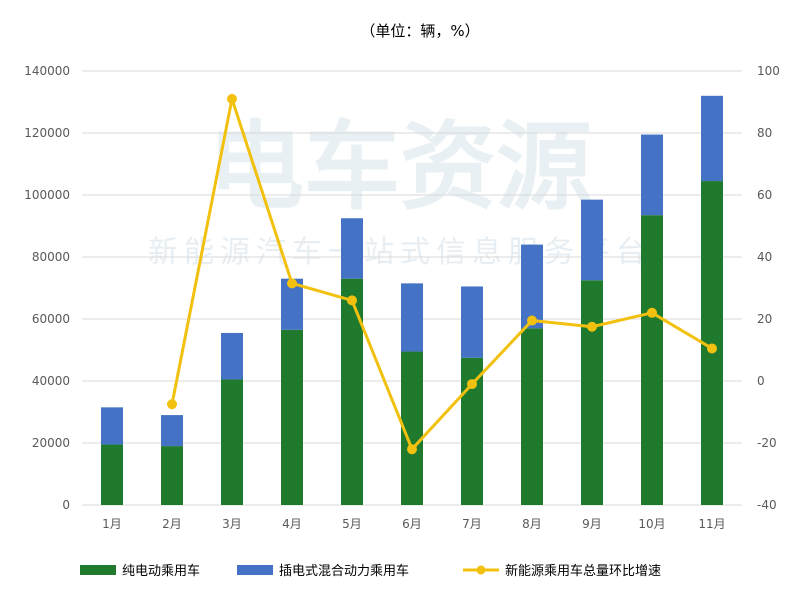 This screenshot has height=601, width=800. Describe the element at coordinates (532, 524) in the screenshot. I see `x-tick-label: 8月` at that location.